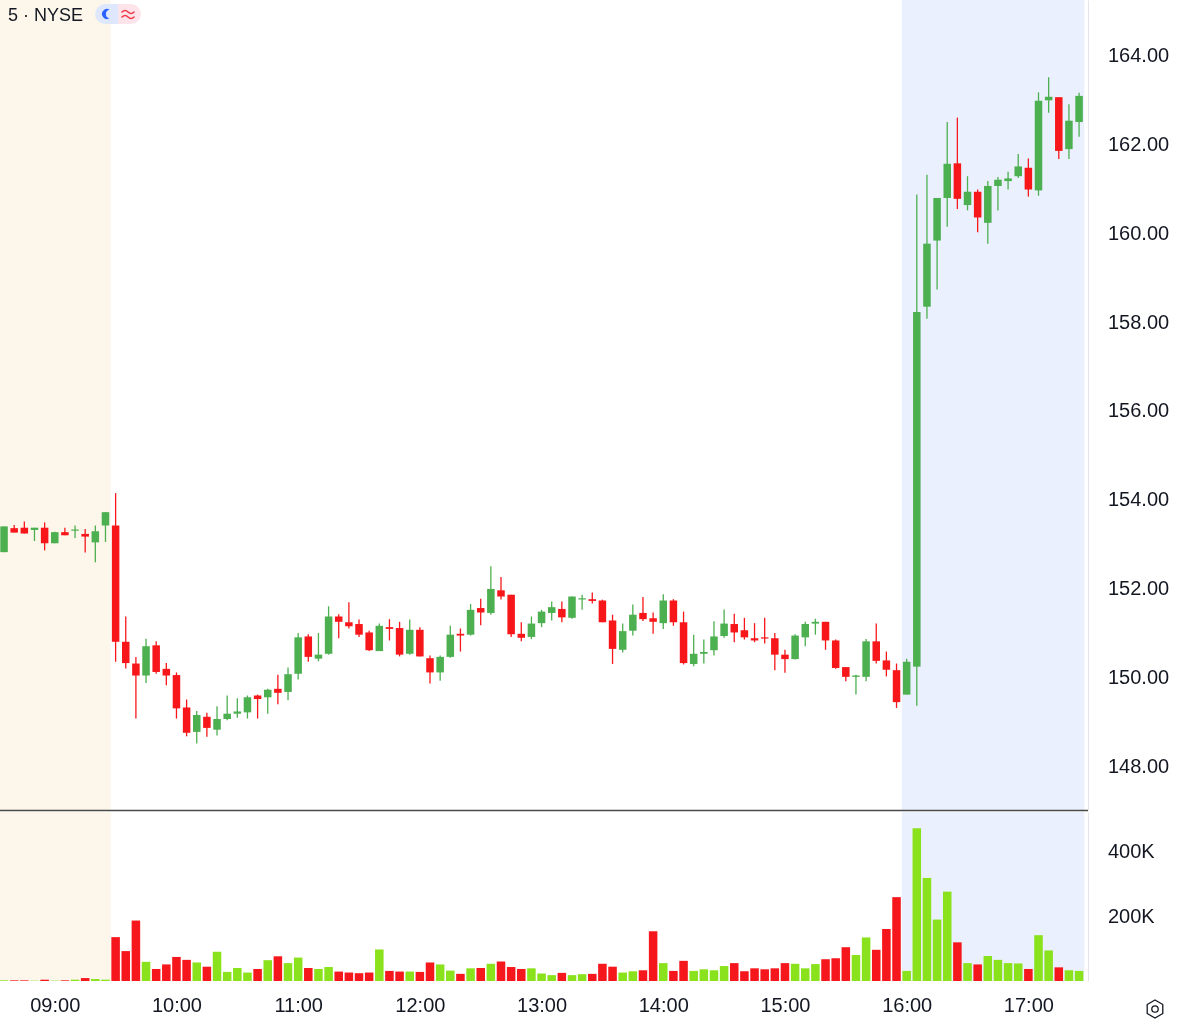 This screenshot has width=1199, height=1027. I want to click on y-tick-label: 154.00, so click(1139, 499).